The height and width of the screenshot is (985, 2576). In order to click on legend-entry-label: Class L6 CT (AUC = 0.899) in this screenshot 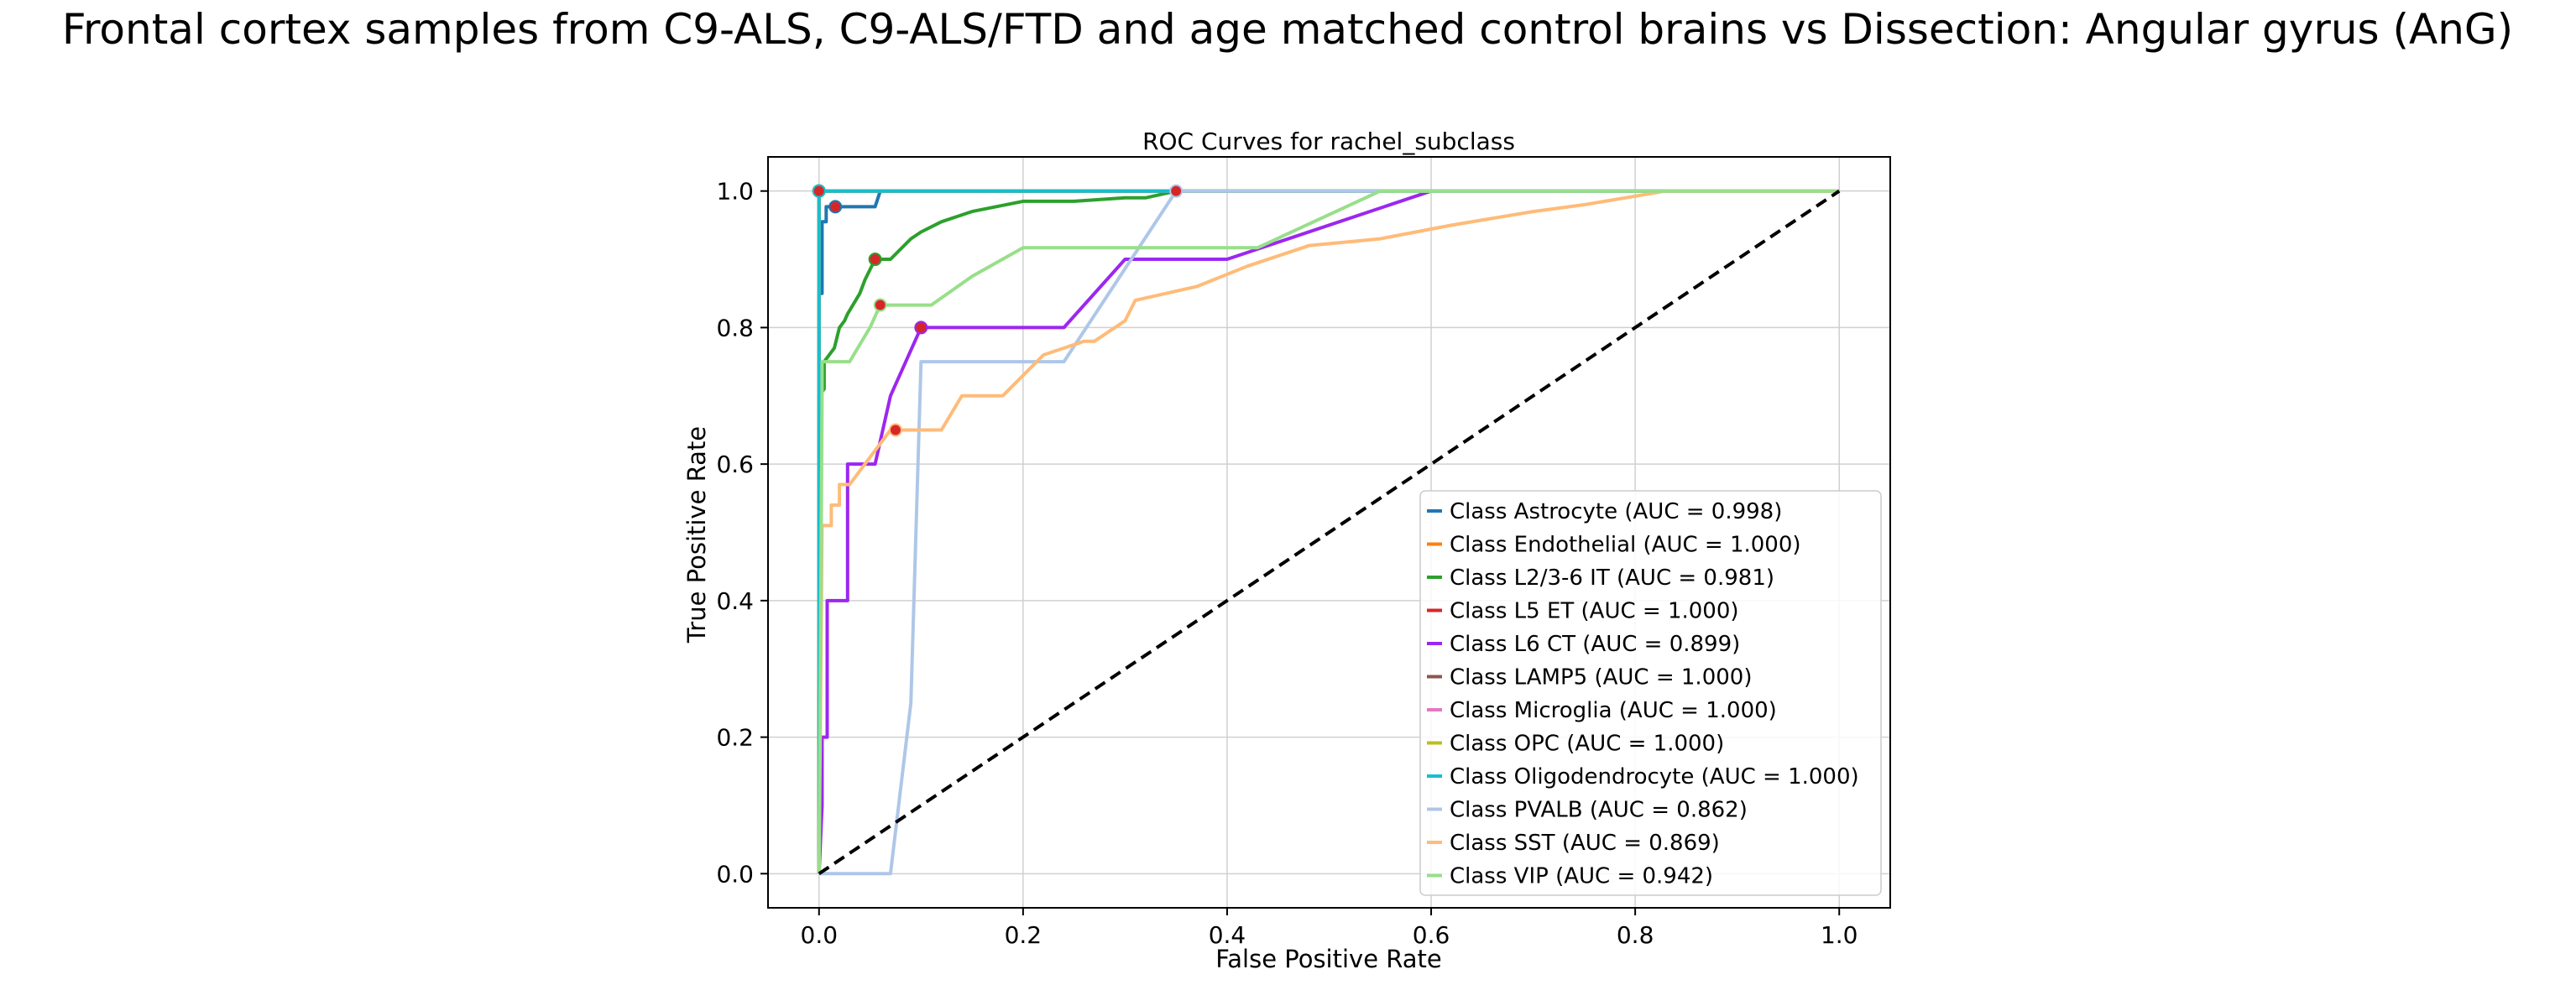, I will do `click(1595, 644)`.